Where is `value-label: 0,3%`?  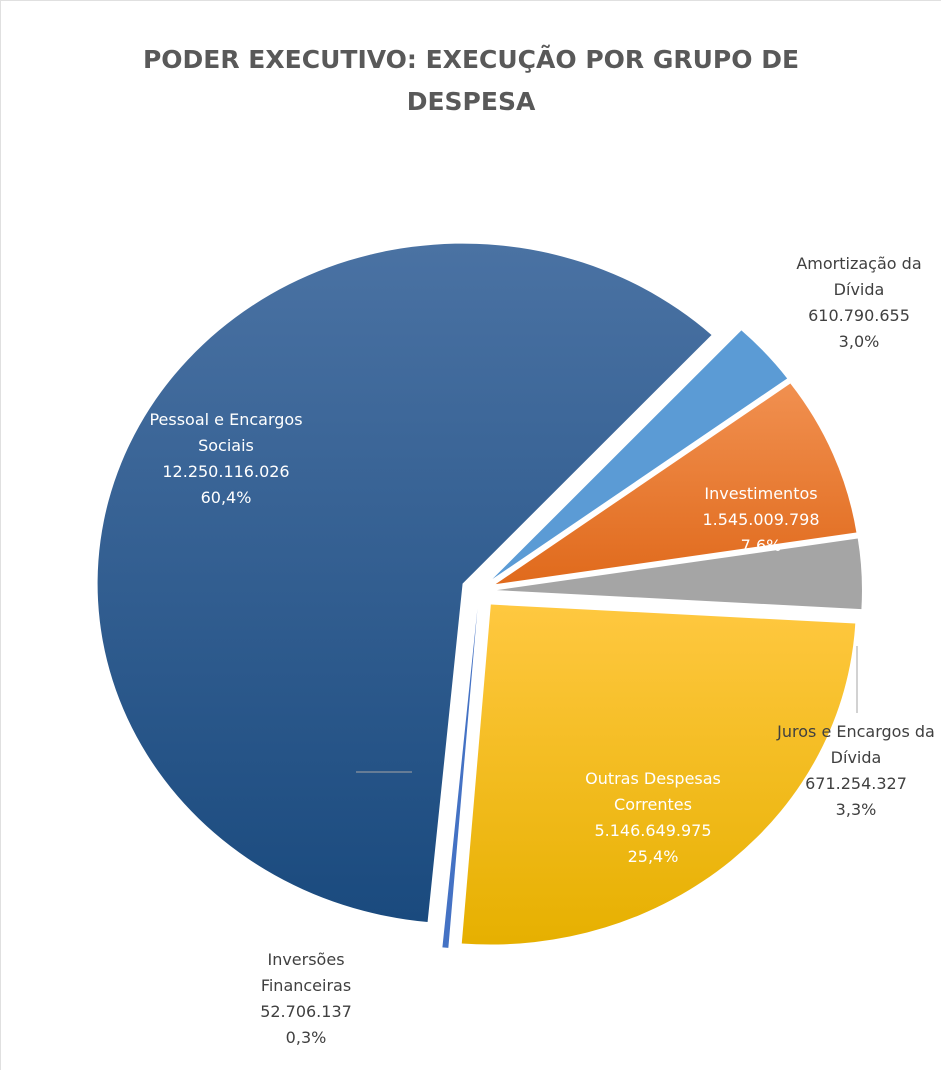
value-label: 0,3% is located at coordinates (306, 1037).